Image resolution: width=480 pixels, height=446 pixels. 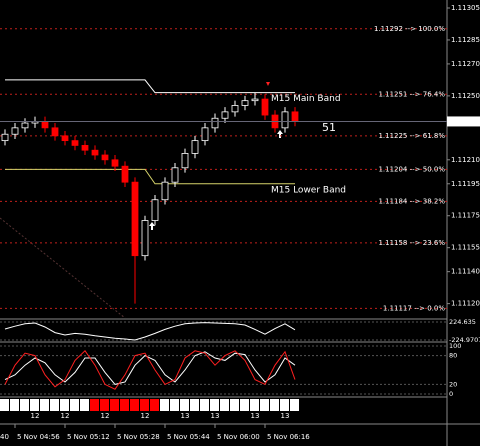 I want to click on y-tick-label: 1.11305, so click(x=465, y=8).